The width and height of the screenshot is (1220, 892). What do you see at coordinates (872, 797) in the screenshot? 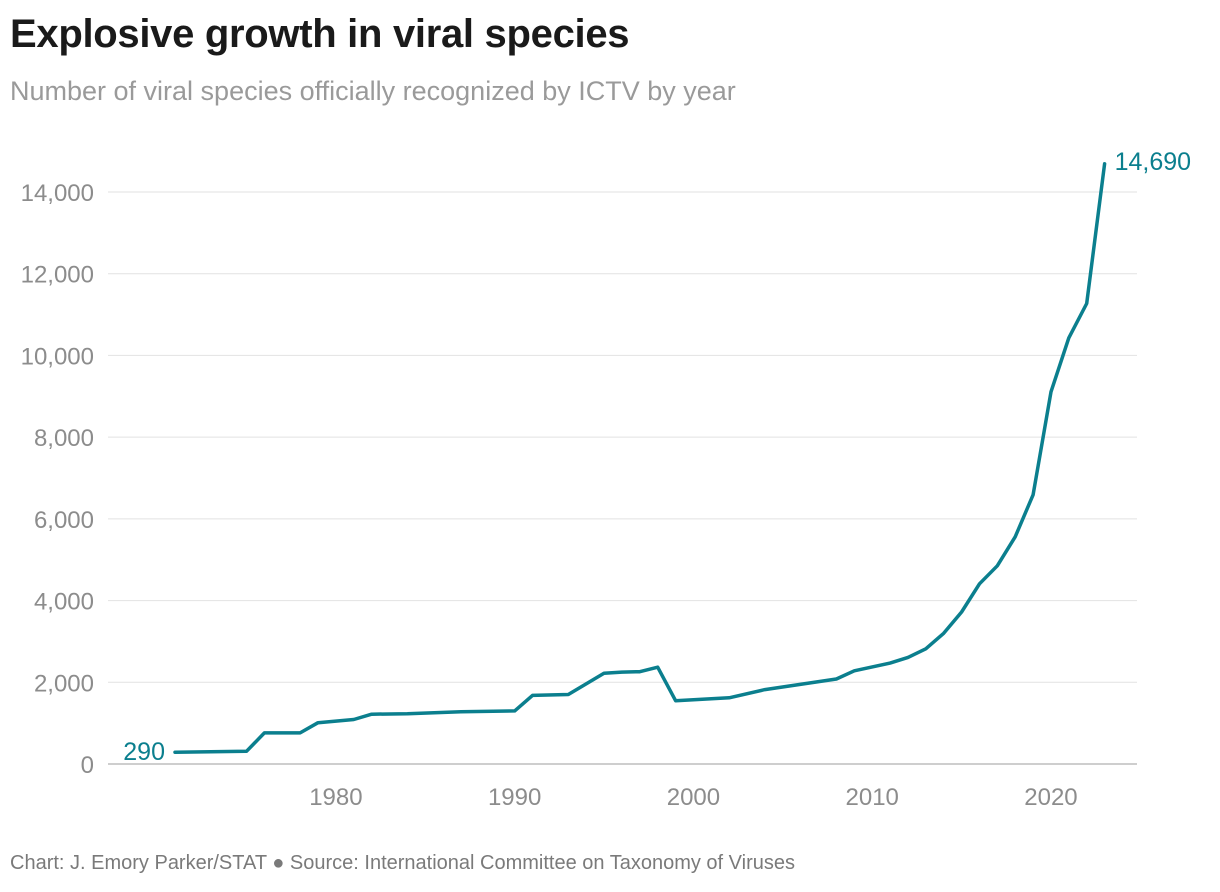
I see `x-tick-label: 2010` at bounding box center [872, 797].